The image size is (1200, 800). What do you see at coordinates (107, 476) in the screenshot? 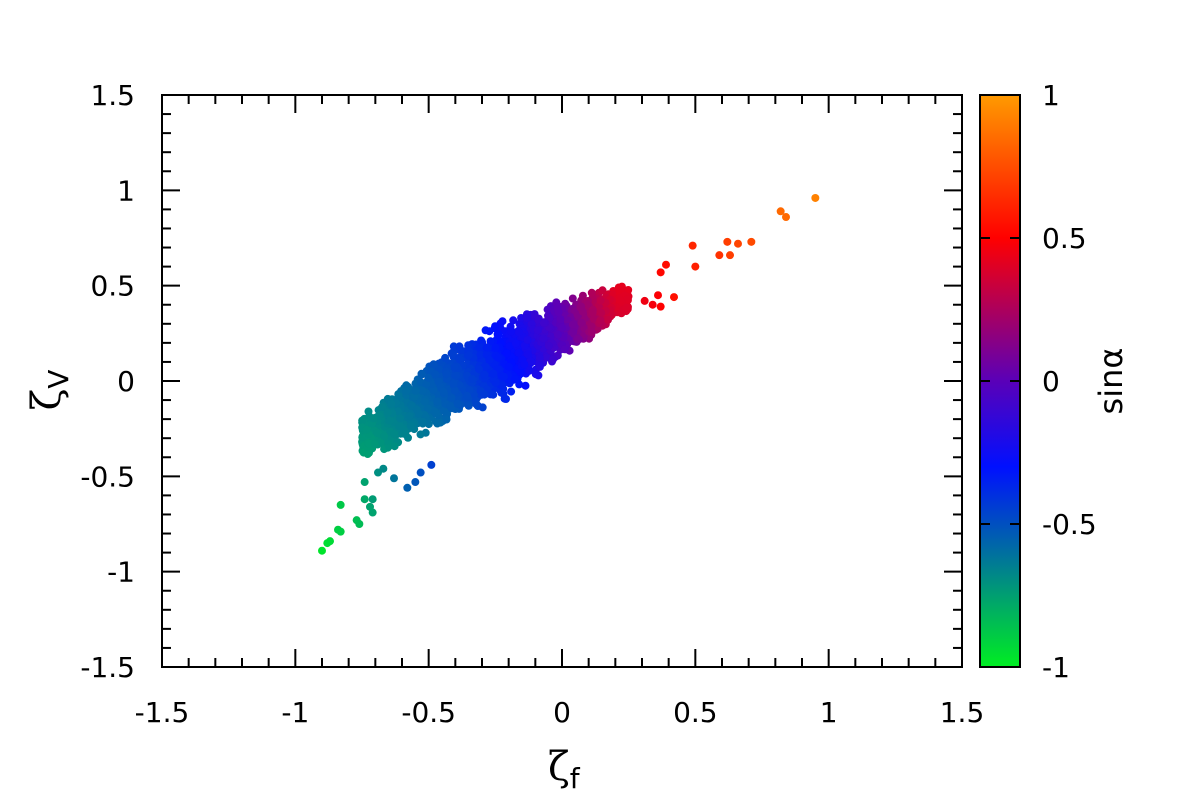
I see `y-tick-label: -0.5` at bounding box center [107, 476].